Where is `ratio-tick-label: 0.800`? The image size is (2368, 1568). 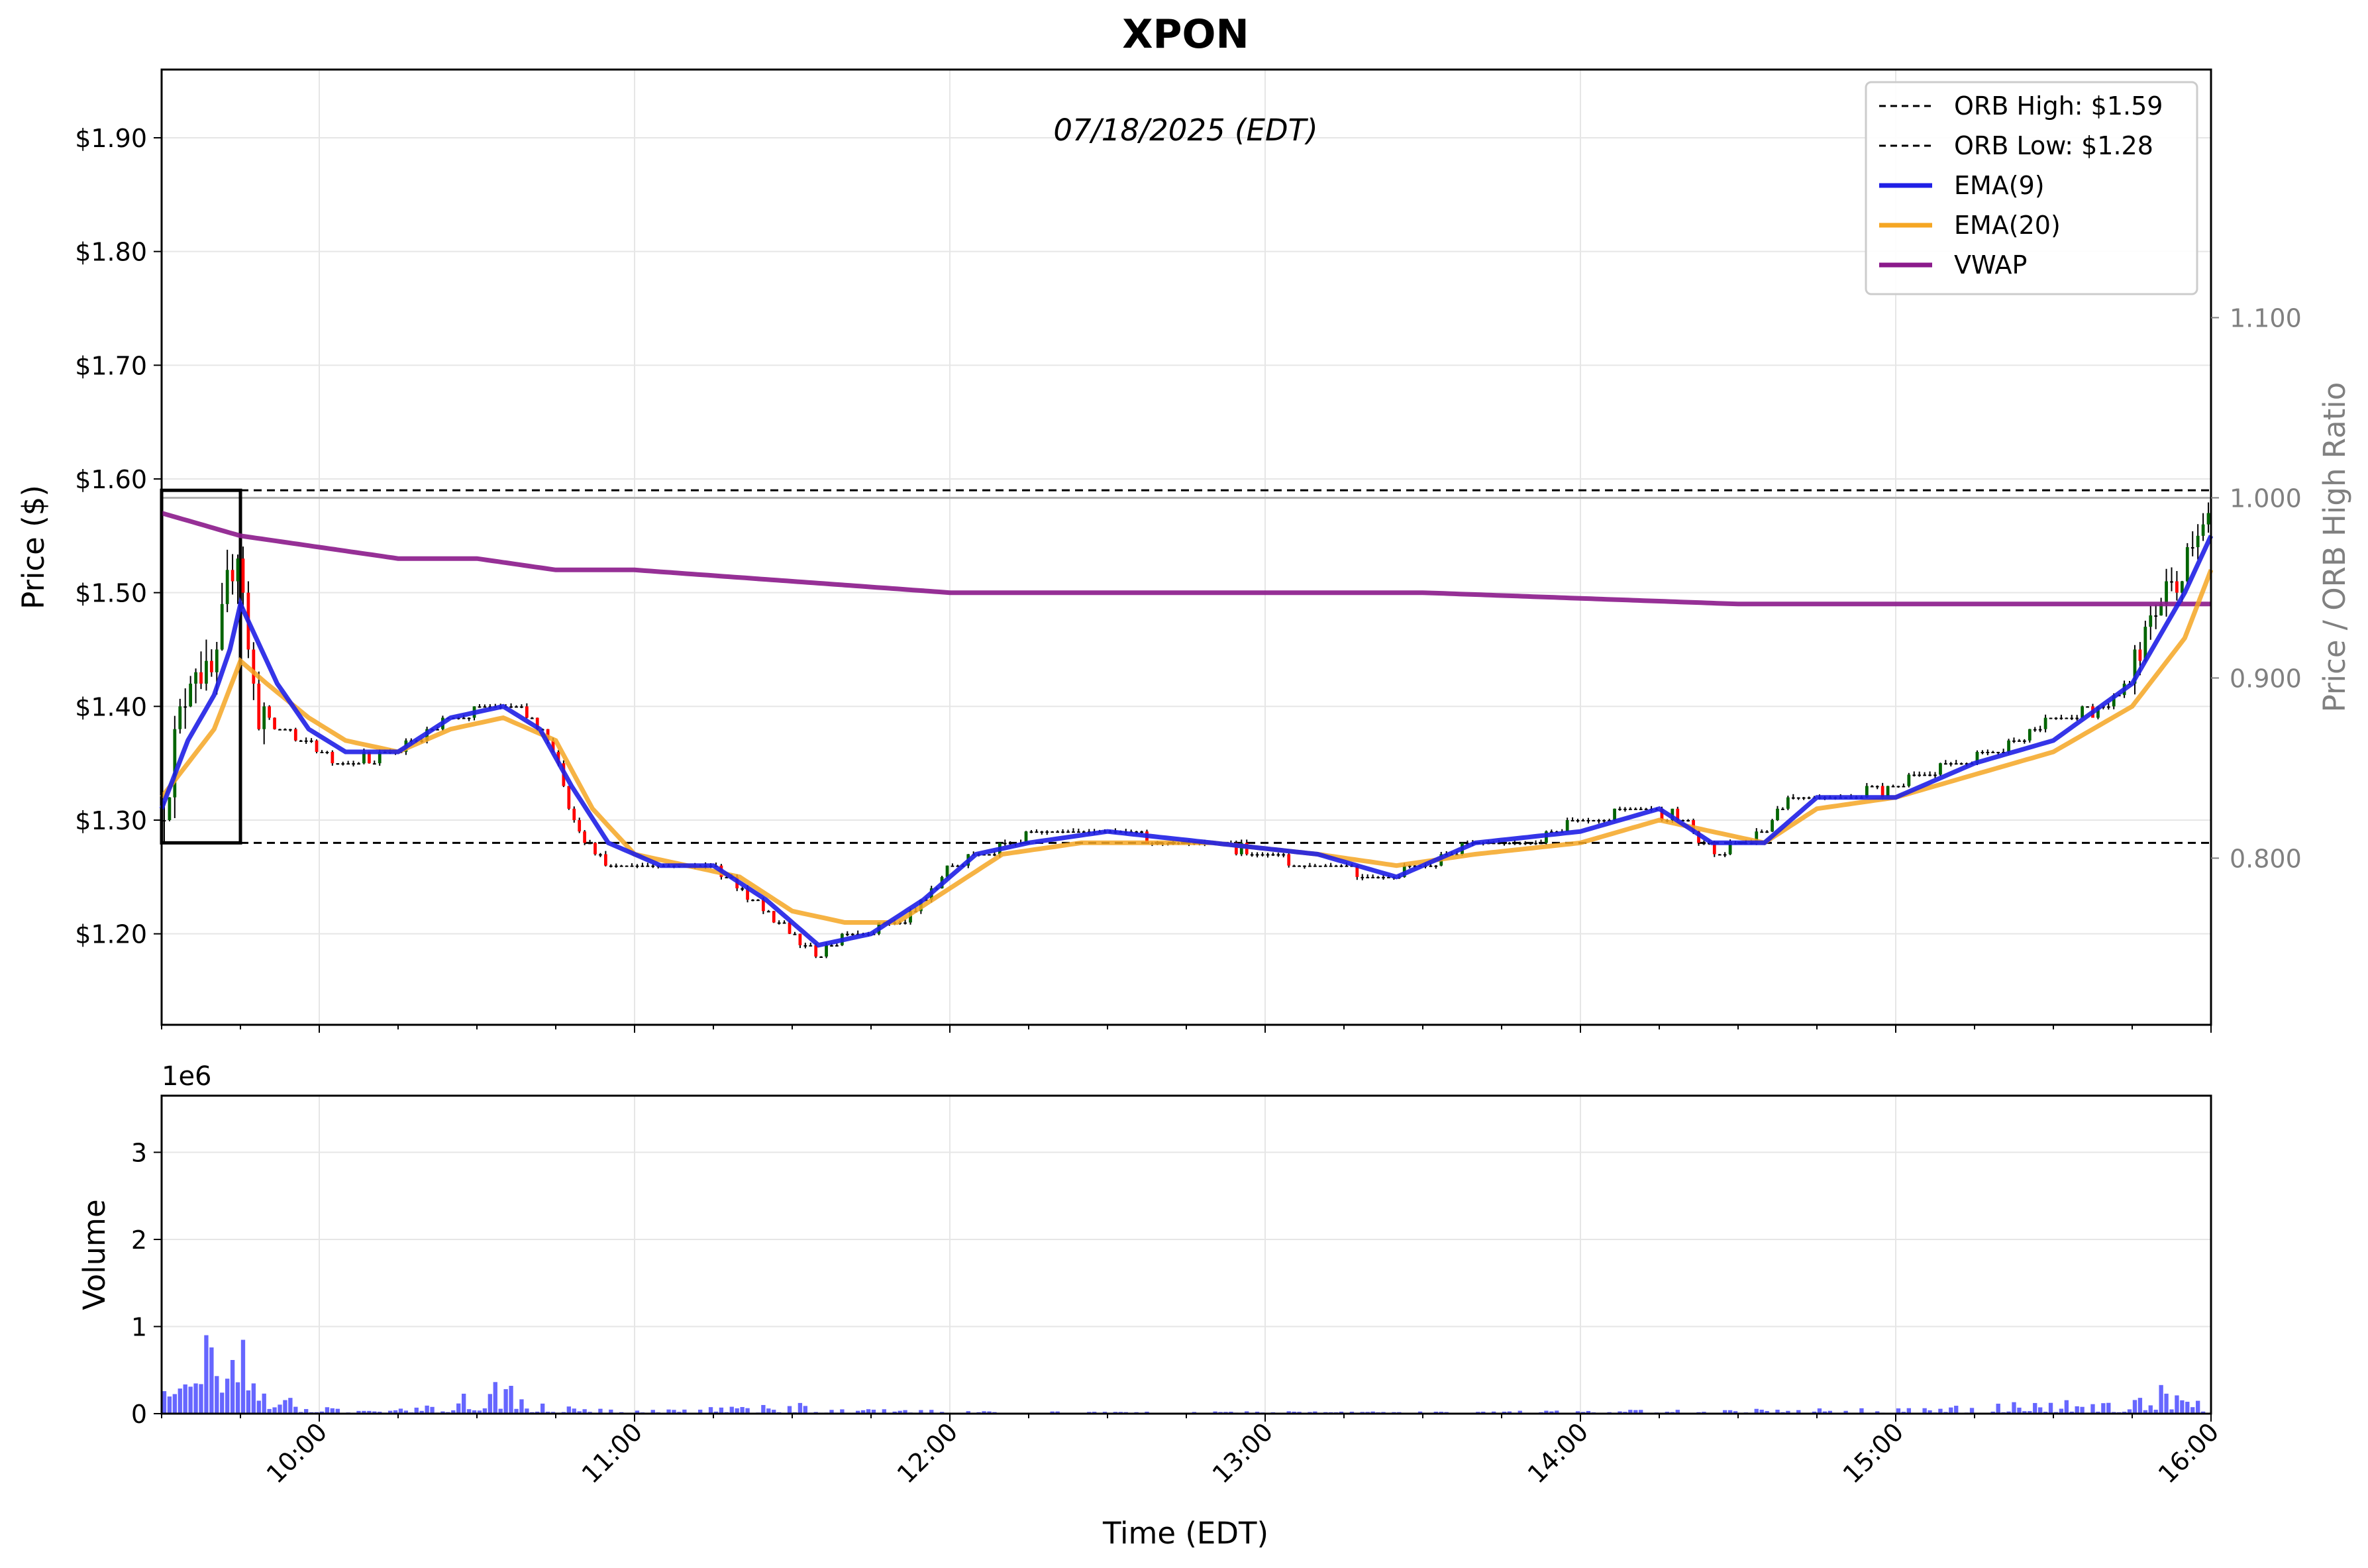
ratio-tick-label: 0.800 is located at coordinates (2266, 858).